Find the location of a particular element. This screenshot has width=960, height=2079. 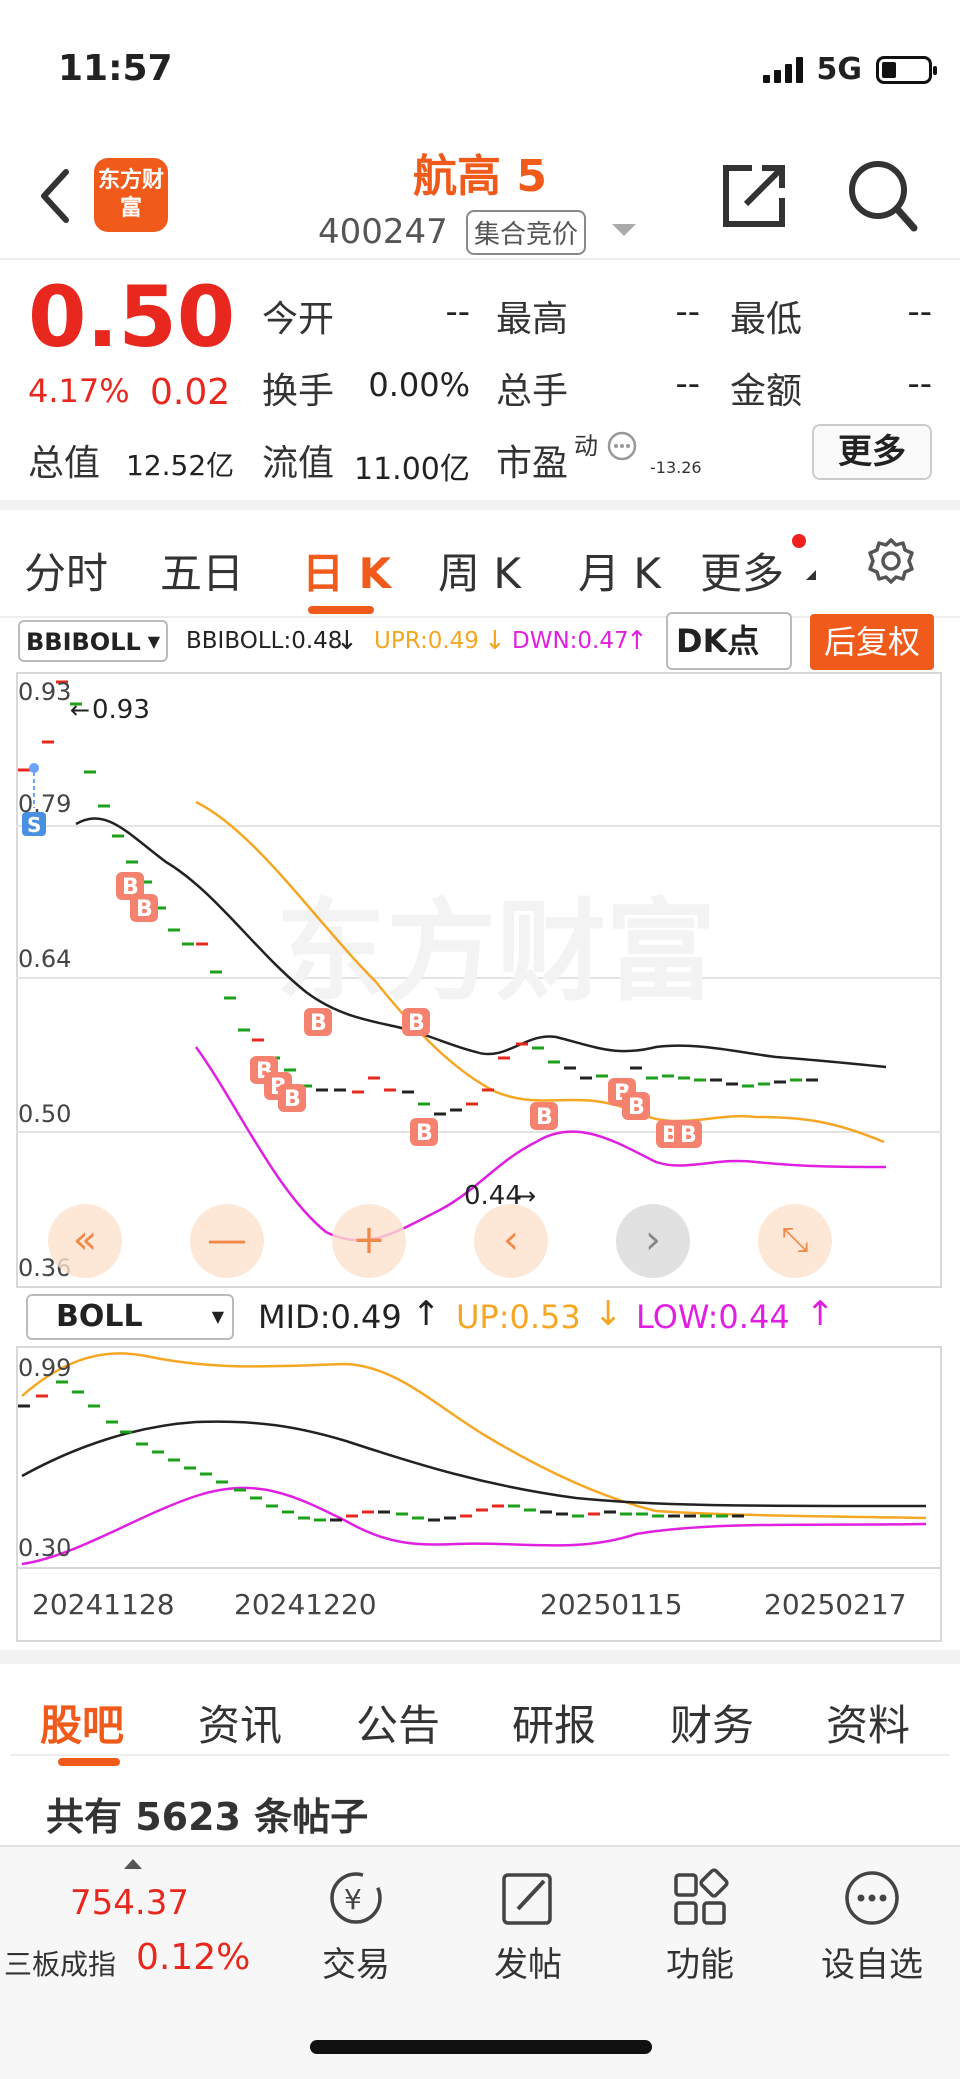

scroll-left-button: ‹ is located at coordinates (511, 1241).